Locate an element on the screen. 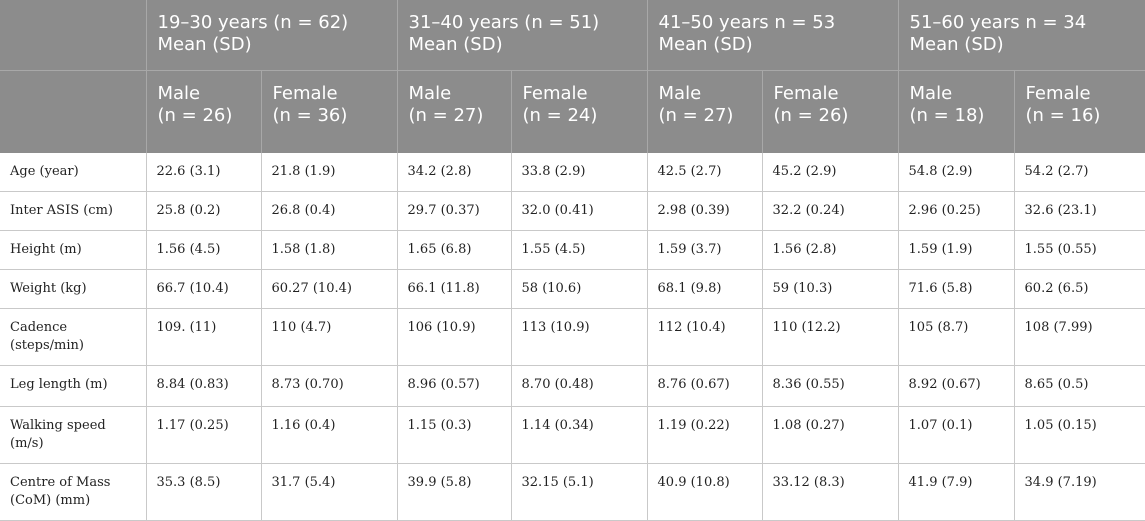  table-cell: 1.07 (0.1) is located at coordinates (956, 435).